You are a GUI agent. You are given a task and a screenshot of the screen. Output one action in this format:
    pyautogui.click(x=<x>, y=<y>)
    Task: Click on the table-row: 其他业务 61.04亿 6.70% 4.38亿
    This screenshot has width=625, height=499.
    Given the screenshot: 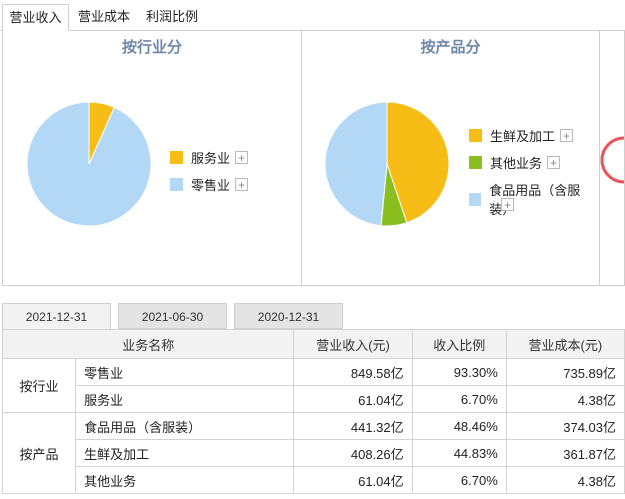 What is the action you would take?
    pyautogui.click(x=314, y=480)
    